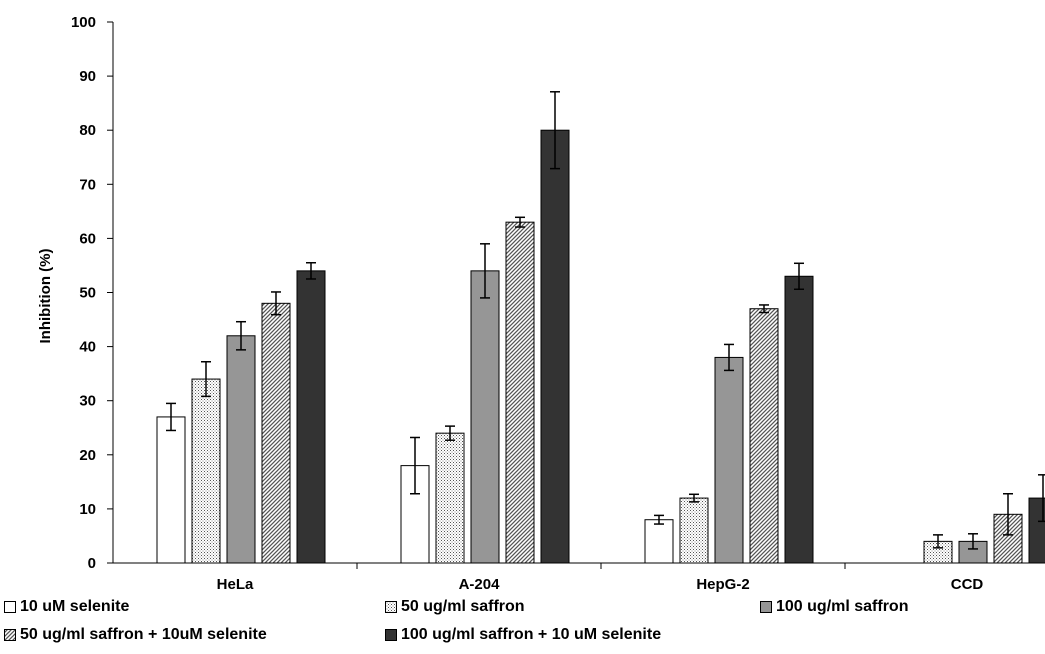 This screenshot has width=1045, height=654. Describe the element at coordinates (531, 635) in the screenshot. I see `legend-label: 100 ug/ml saffron + 10 uM selenite` at that location.